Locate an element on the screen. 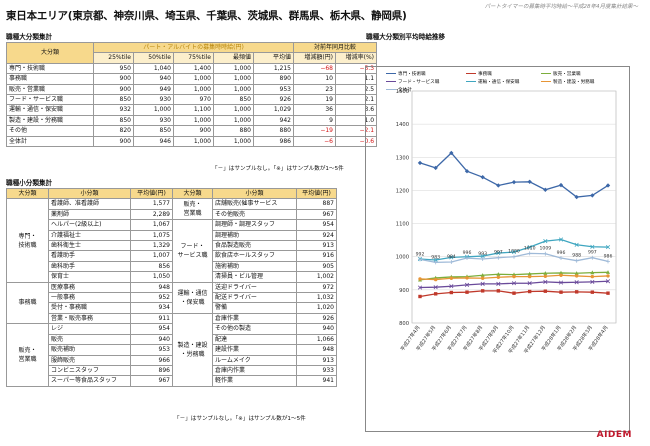 This screenshot has width=650, height=446. data-label: 993 is located at coordinates (482, 254).